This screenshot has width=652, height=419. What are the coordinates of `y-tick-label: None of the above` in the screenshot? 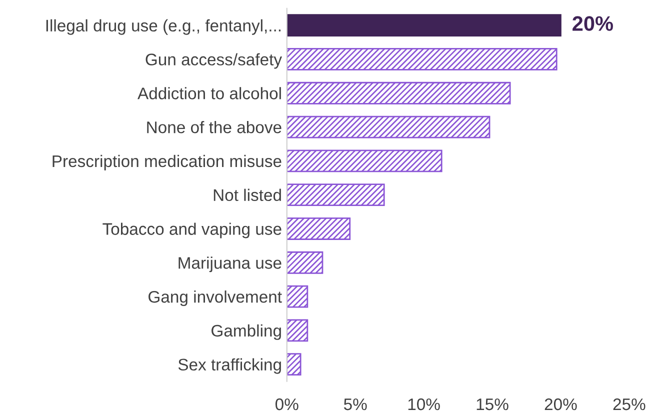 It's located at (214, 127).